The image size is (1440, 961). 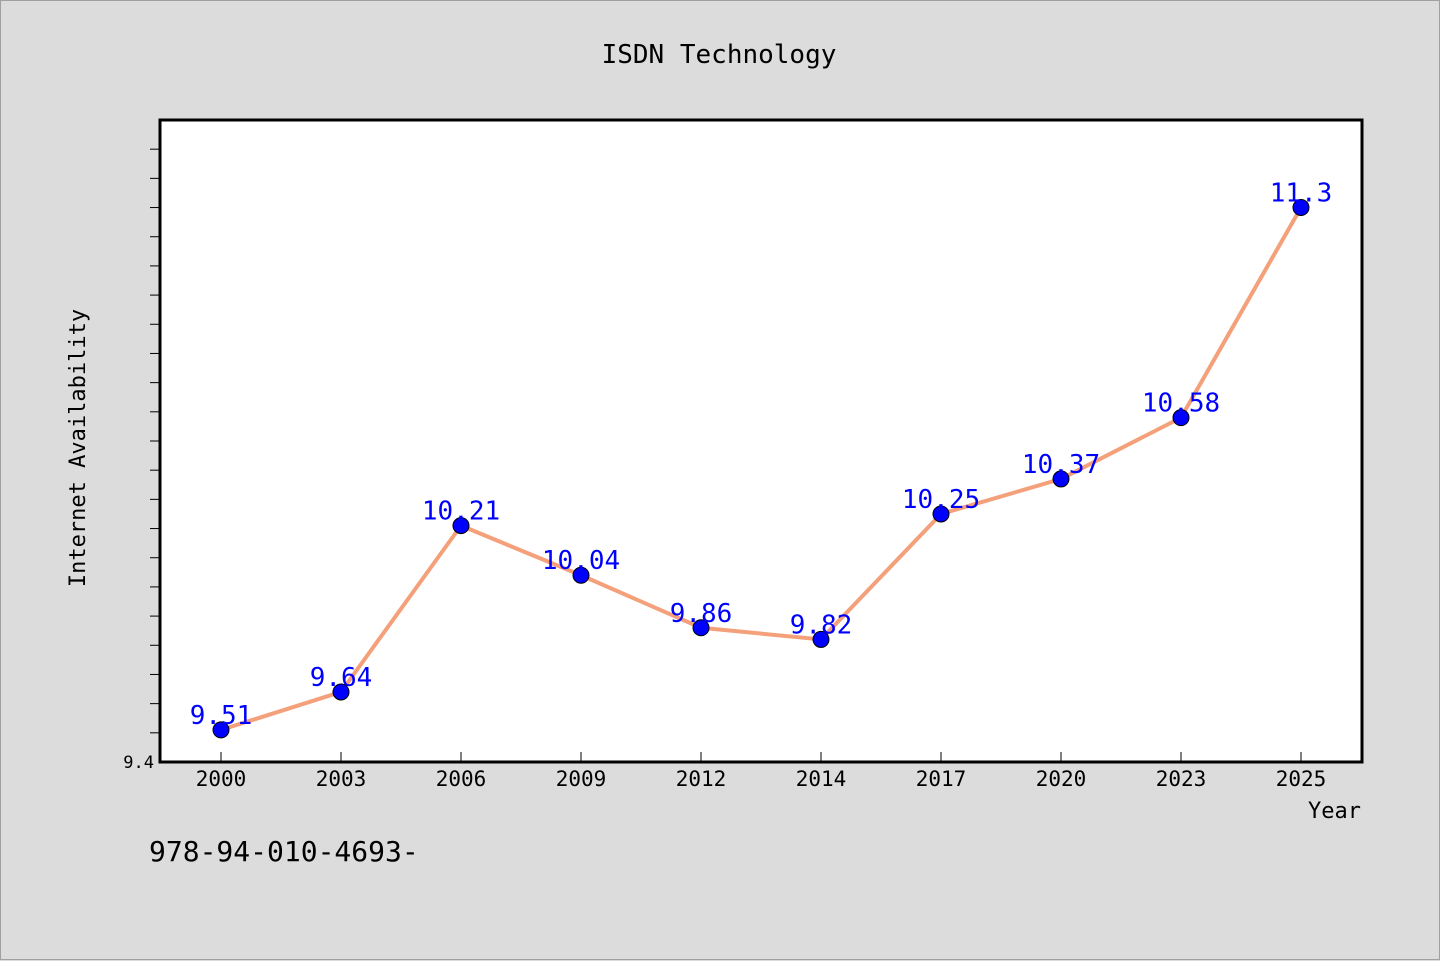 What do you see at coordinates (719, 55) in the screenshot?
I see `chart-title: ISDN Technology` at bounding box center [719, 55].